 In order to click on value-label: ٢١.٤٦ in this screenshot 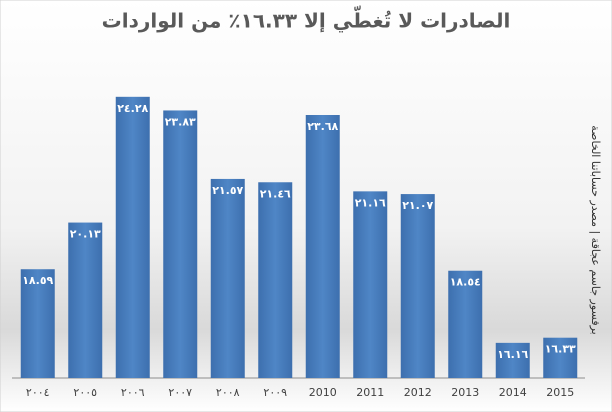, I will do `click(275, 193)`.